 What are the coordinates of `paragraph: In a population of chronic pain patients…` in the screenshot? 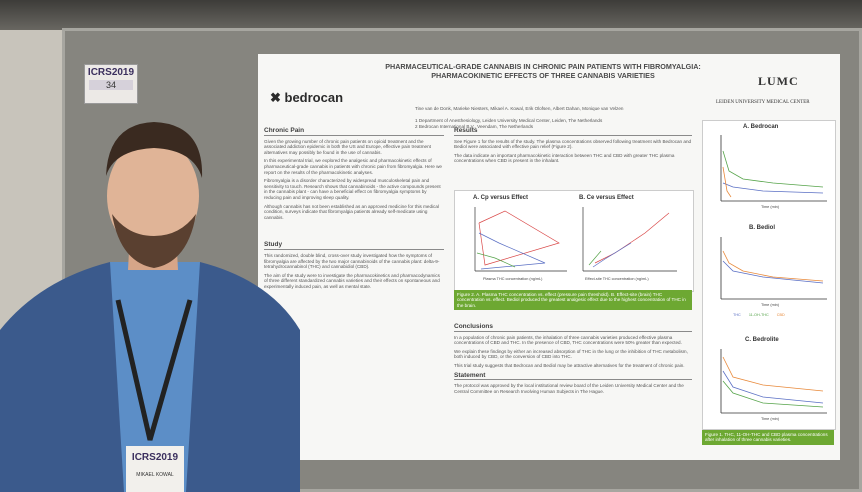 It's located at (568, 340).